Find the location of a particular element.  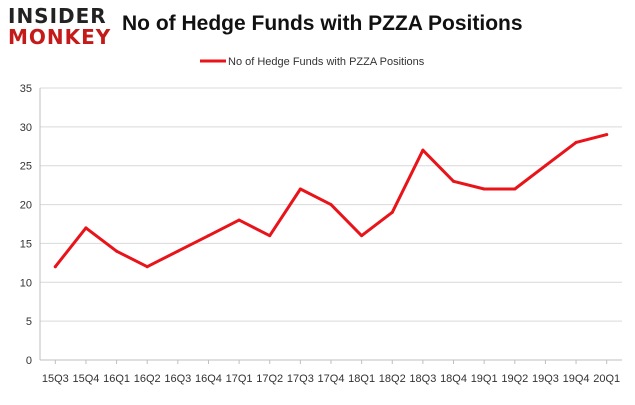

y-tick-label-0: 0 is located at coordinates (29, 361).